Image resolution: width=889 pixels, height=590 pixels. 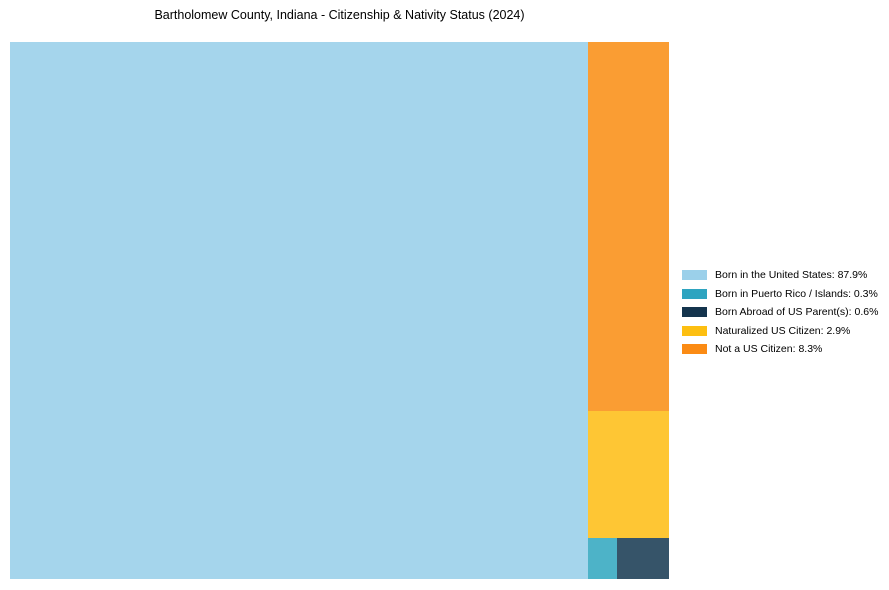 I want to click on treemap-tile-not-a-us-citizen, so click(x=628, y=227).